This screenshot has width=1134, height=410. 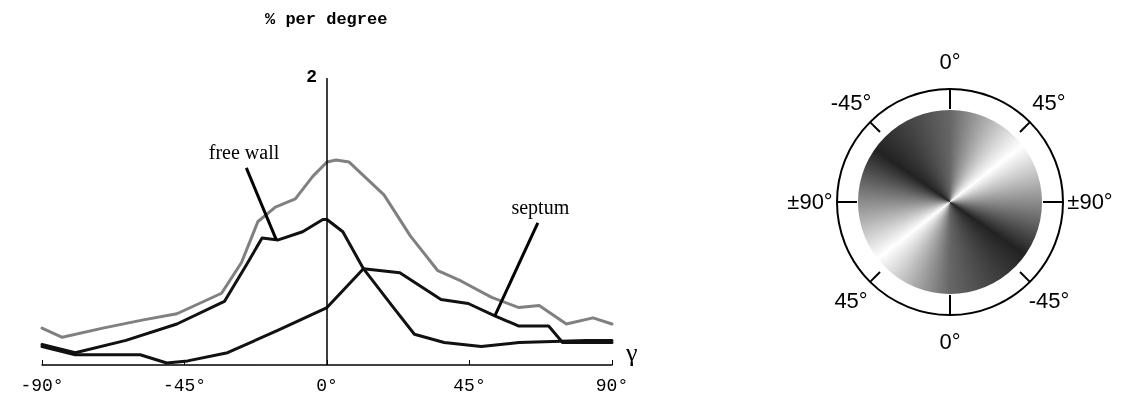 I want to click on x-axis-title: γ, so click(x=631, y=352).